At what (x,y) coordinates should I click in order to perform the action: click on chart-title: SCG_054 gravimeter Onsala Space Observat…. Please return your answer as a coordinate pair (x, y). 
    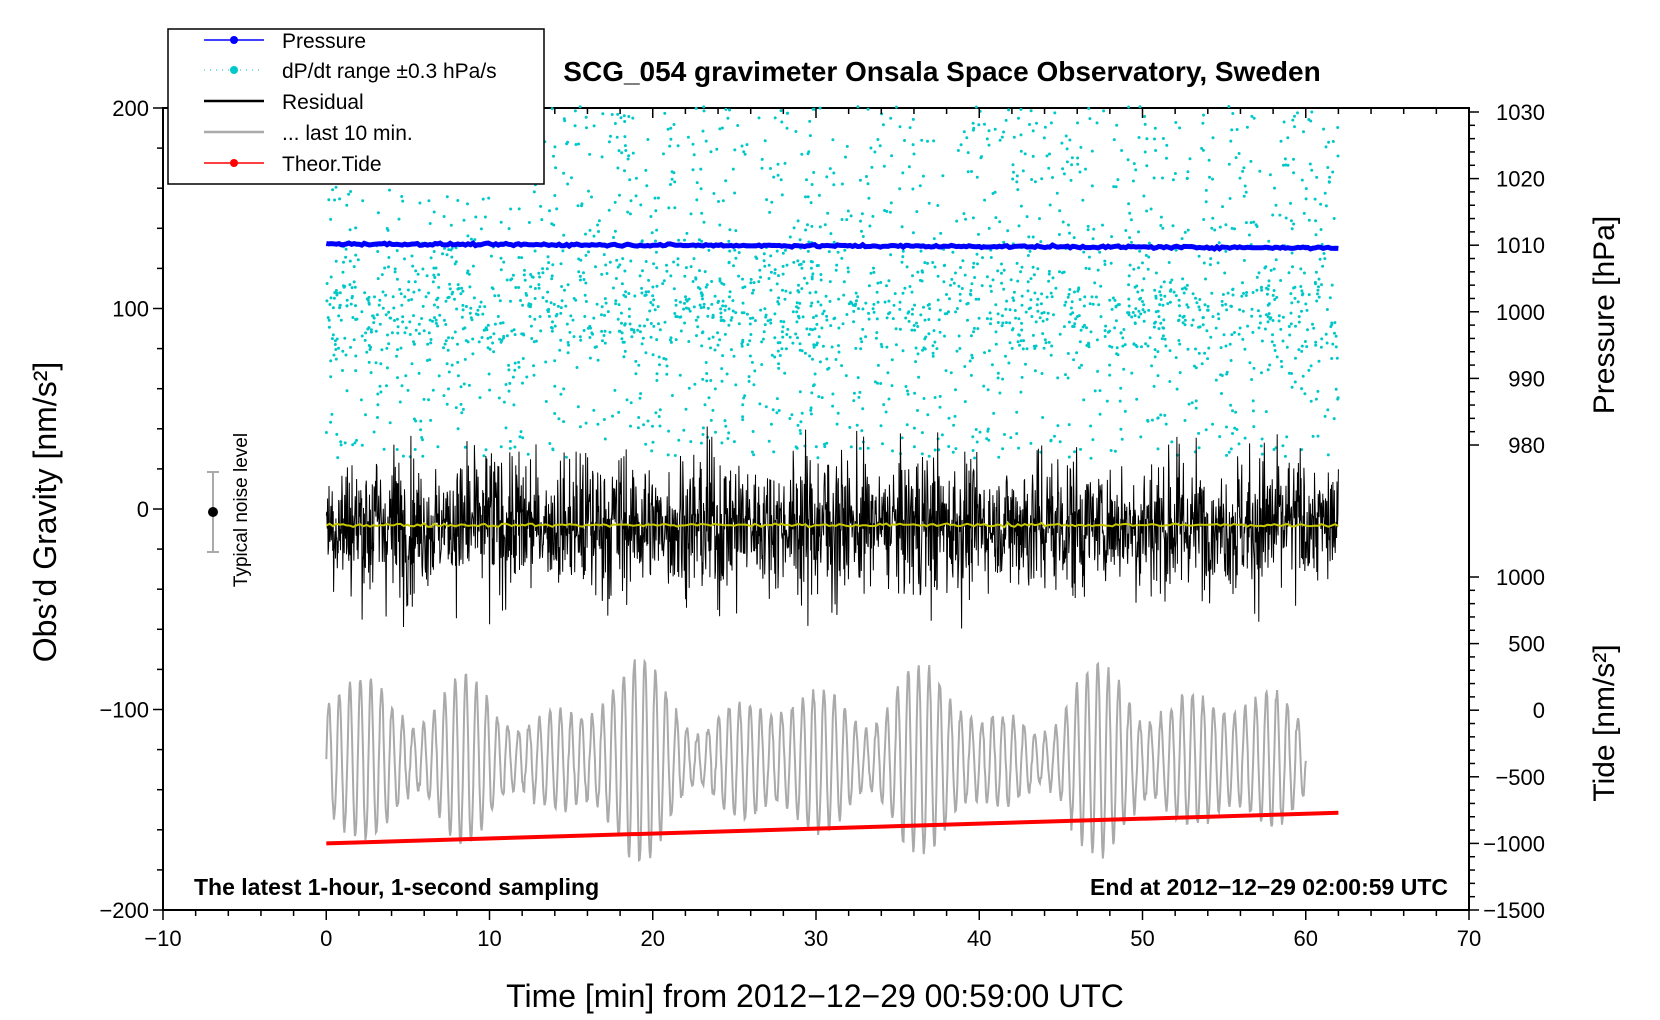
    Looking at the image, I should click on (941, 71).